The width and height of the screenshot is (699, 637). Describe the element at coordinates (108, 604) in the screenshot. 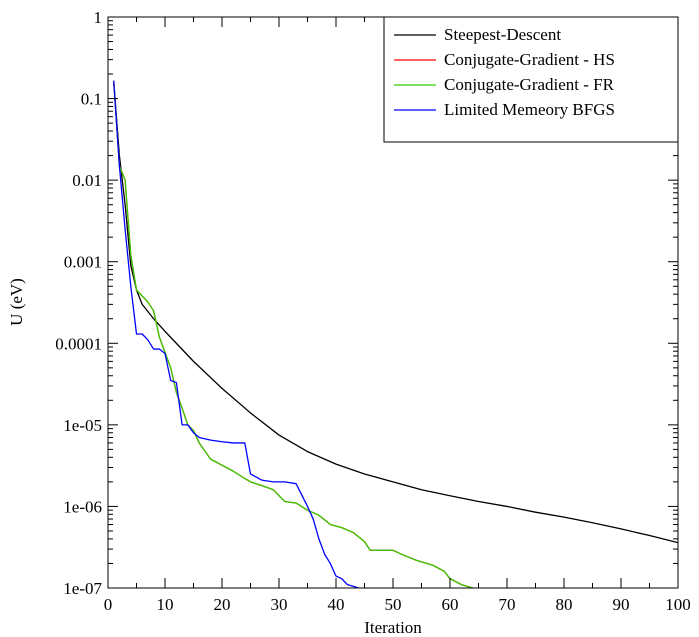

I see `x-tick-label: 0` at that location.